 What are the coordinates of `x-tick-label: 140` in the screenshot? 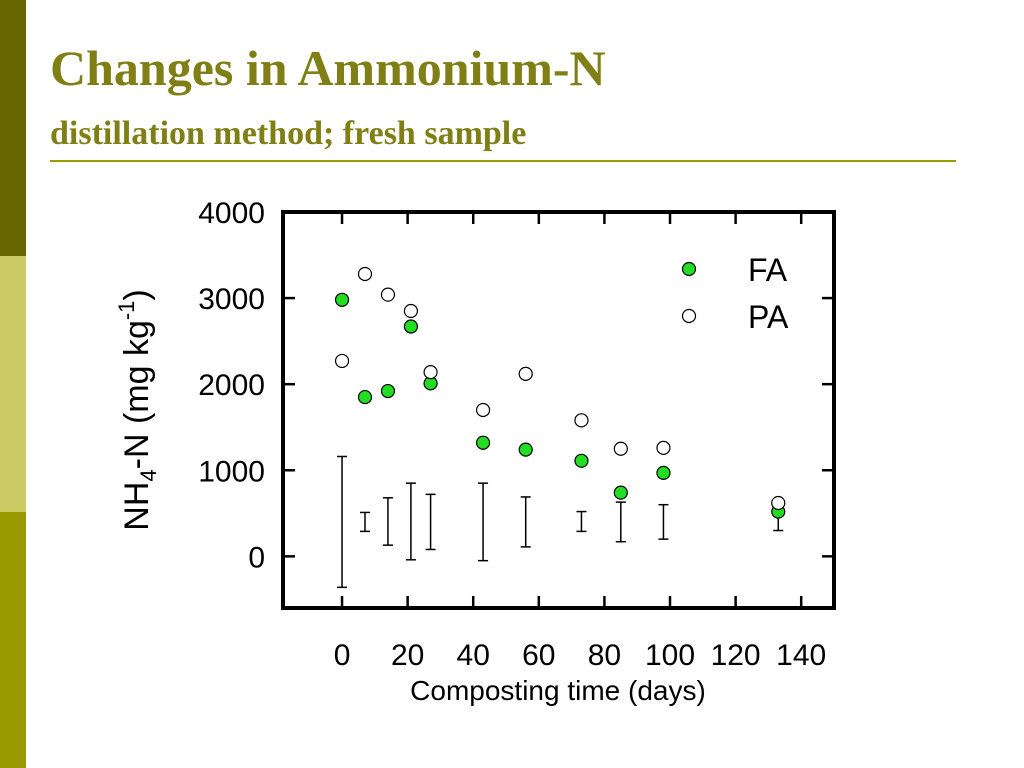 It's located at (801, 655).